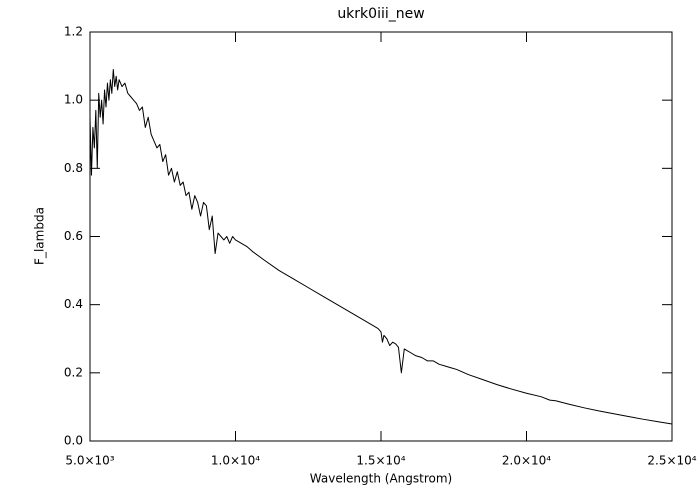 This screenshot has height=500, width=700. What do you see at coordinates (73, 100) in the screenshot?
I see `y-tick-label: 1.0` at bounding box center [73, 100].